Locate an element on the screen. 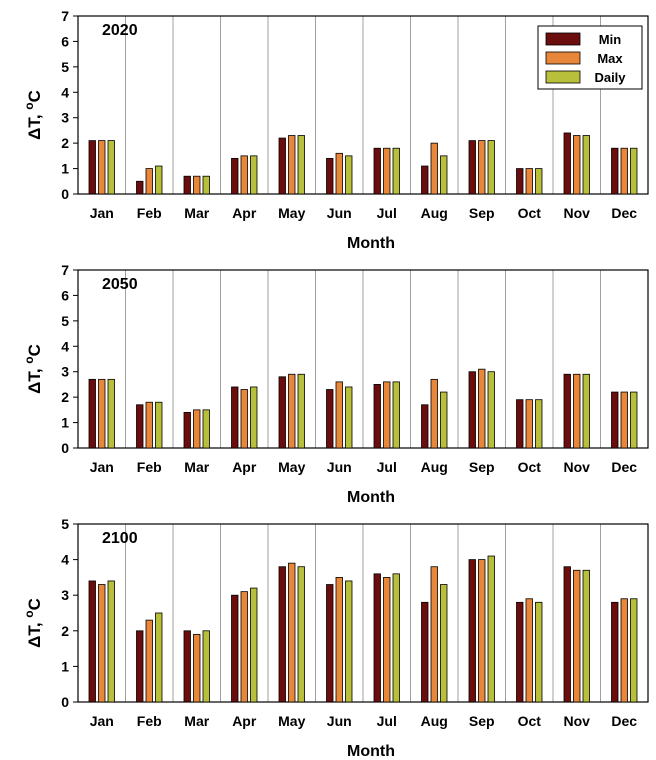 The width and height of the screenshot is (656, 760). x-tick-label: May is located at coordinates (291, 213).